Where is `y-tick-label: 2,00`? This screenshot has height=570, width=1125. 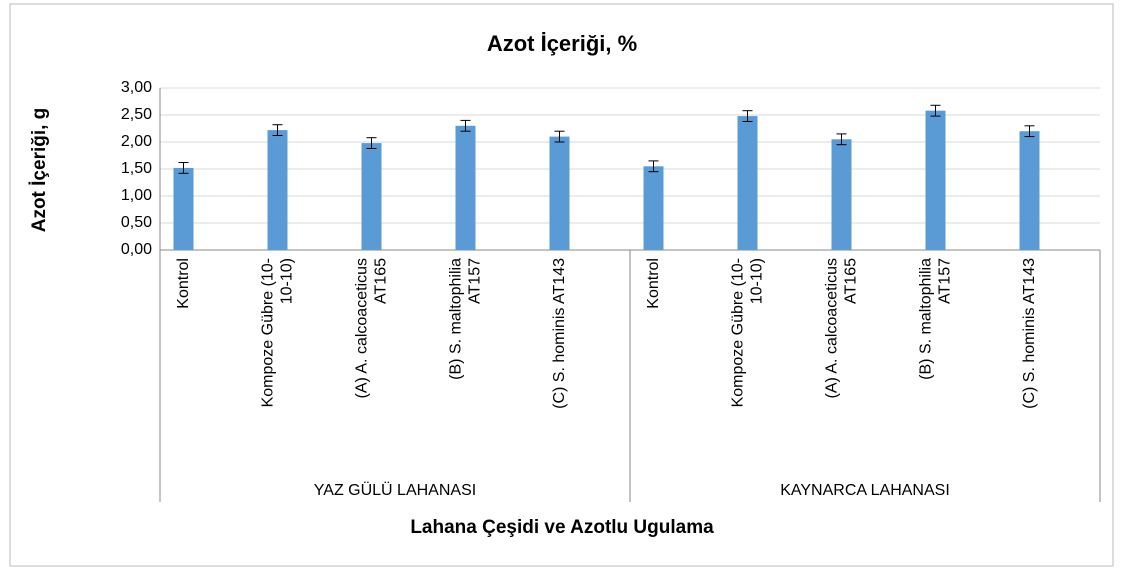 y-tick-label: 2,00 is located at coordinates (136, 141).